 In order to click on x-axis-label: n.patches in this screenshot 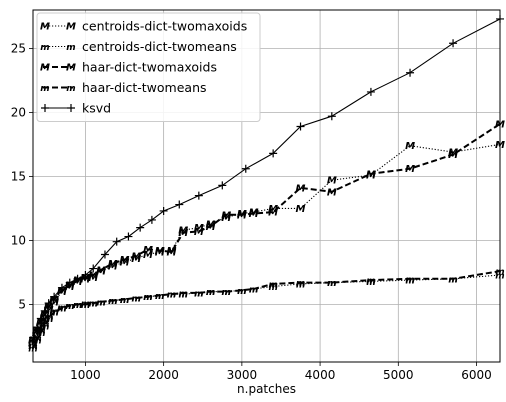, I will do `click(266, 389)`.